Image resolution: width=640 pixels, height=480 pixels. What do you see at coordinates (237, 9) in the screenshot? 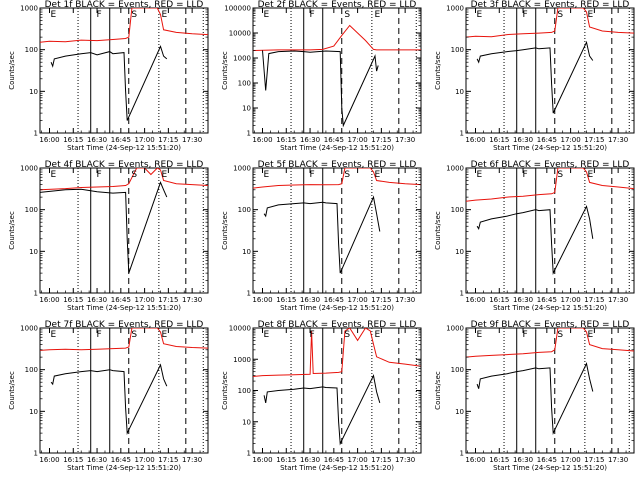
I see `y-tick-label: 100000` at bounding box center [237, 9].